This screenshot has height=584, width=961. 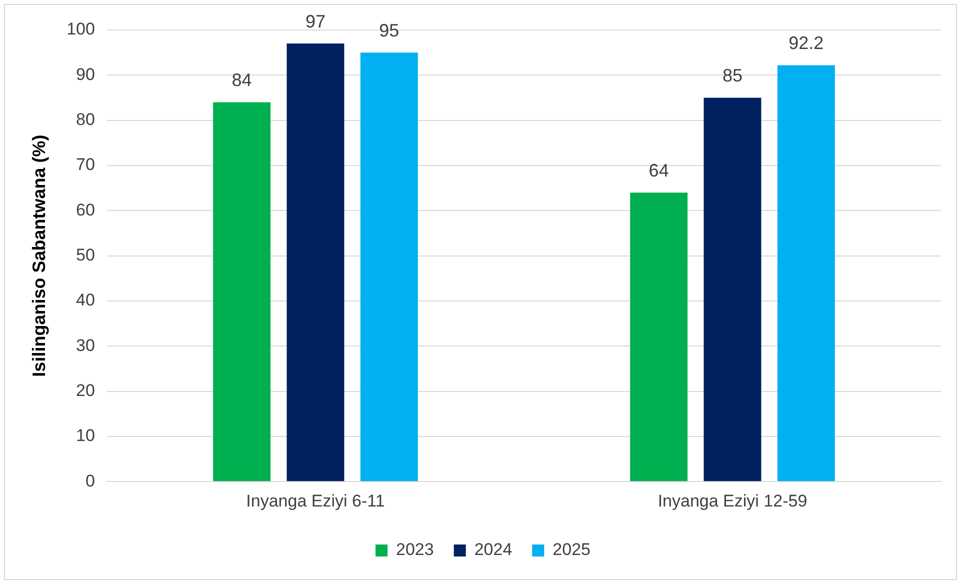 What do you see at coordinates (90, 480) in the screenshot?
I see `y-tick-label: 0` at bounding box center [90, 480].